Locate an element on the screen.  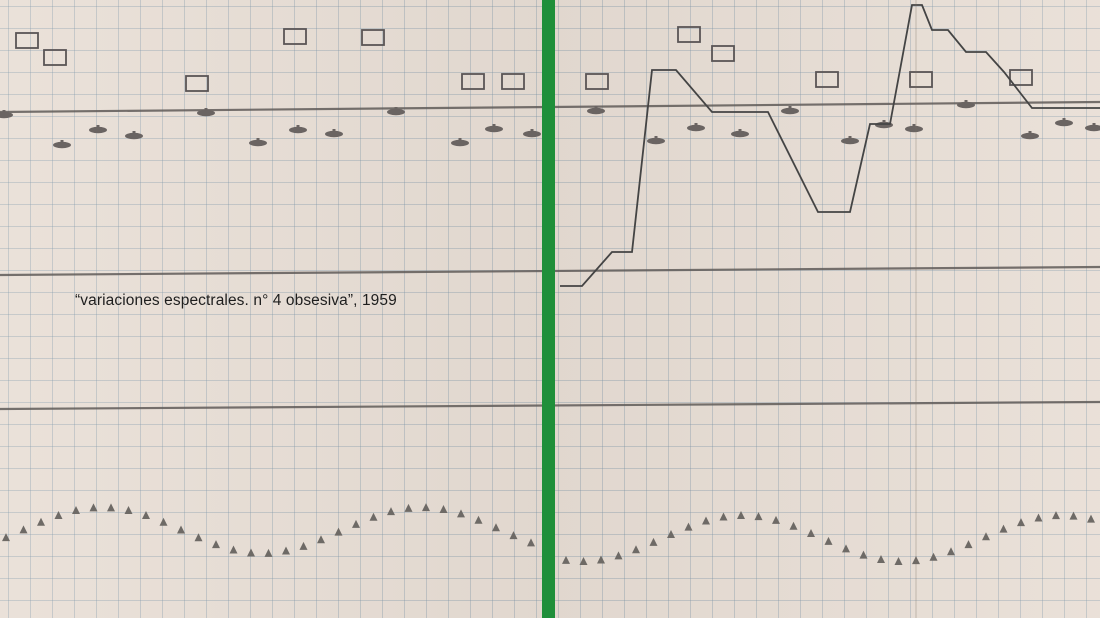
playhead-bar is located at coordinates (548, 309).